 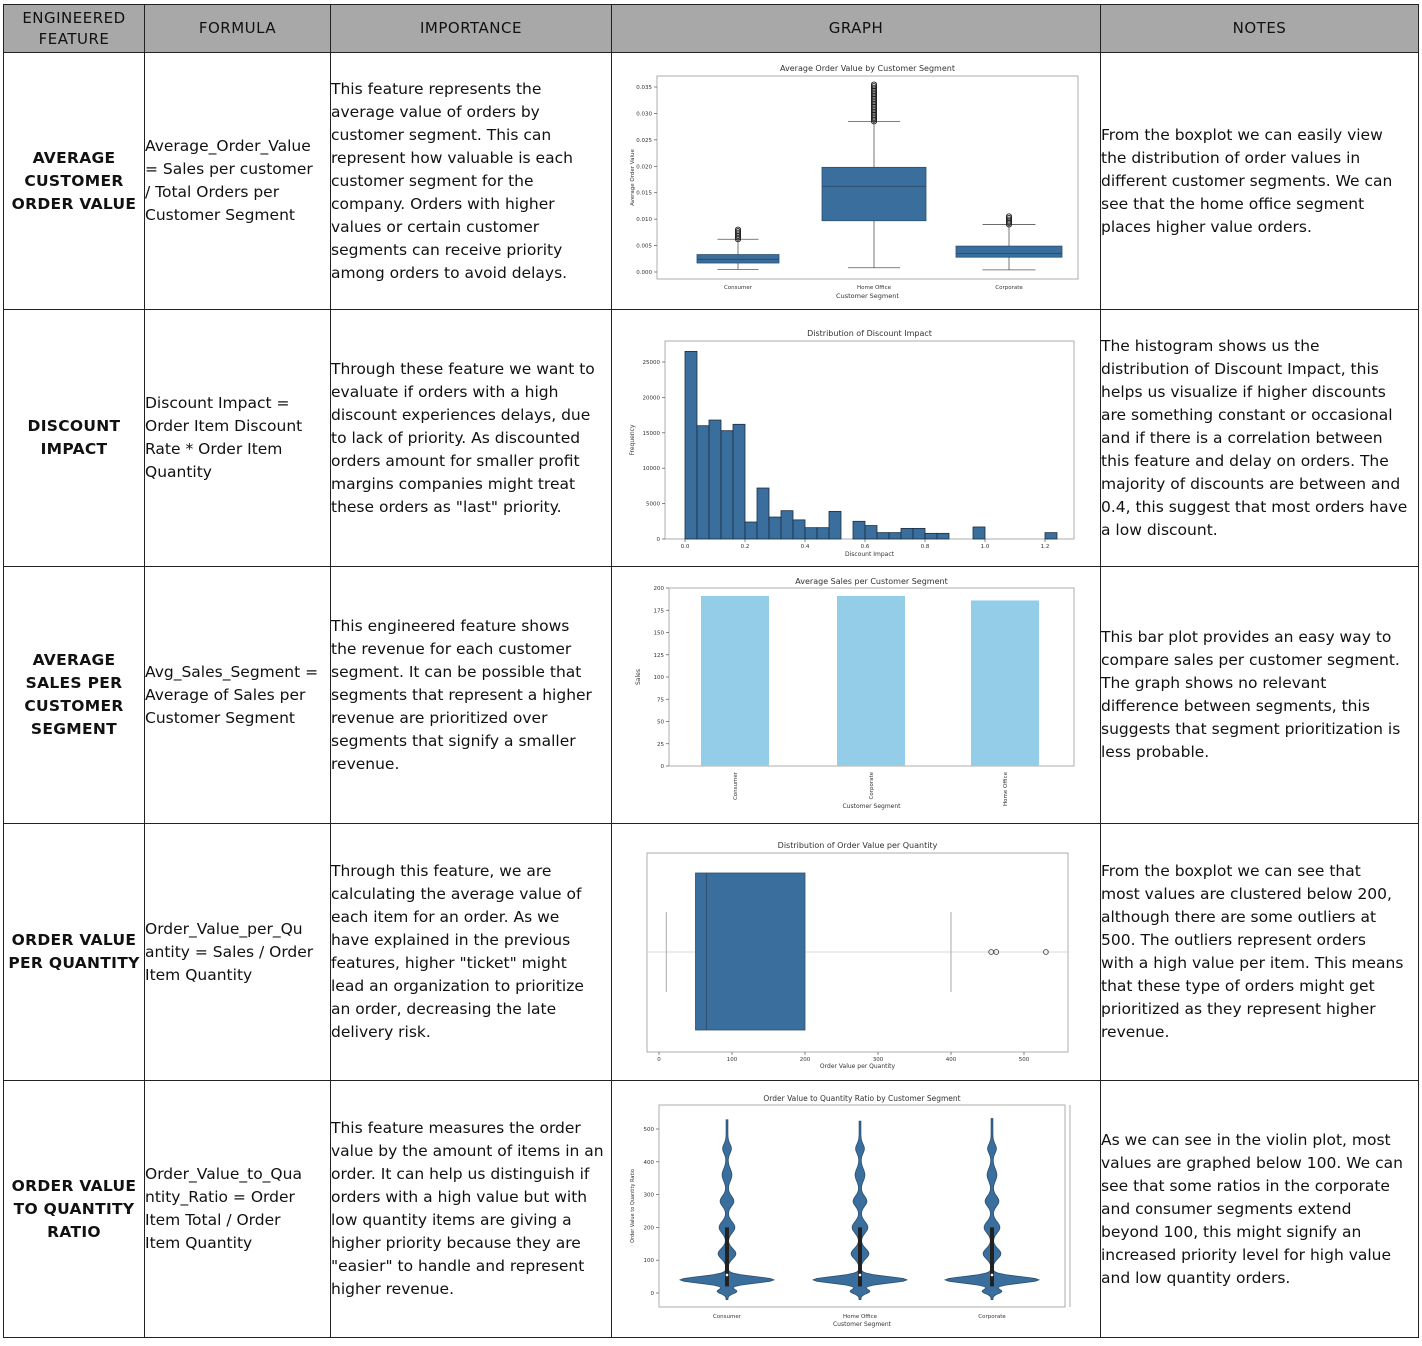 I want to click on x-tick-label: 300, so click(x=878, y=1060).